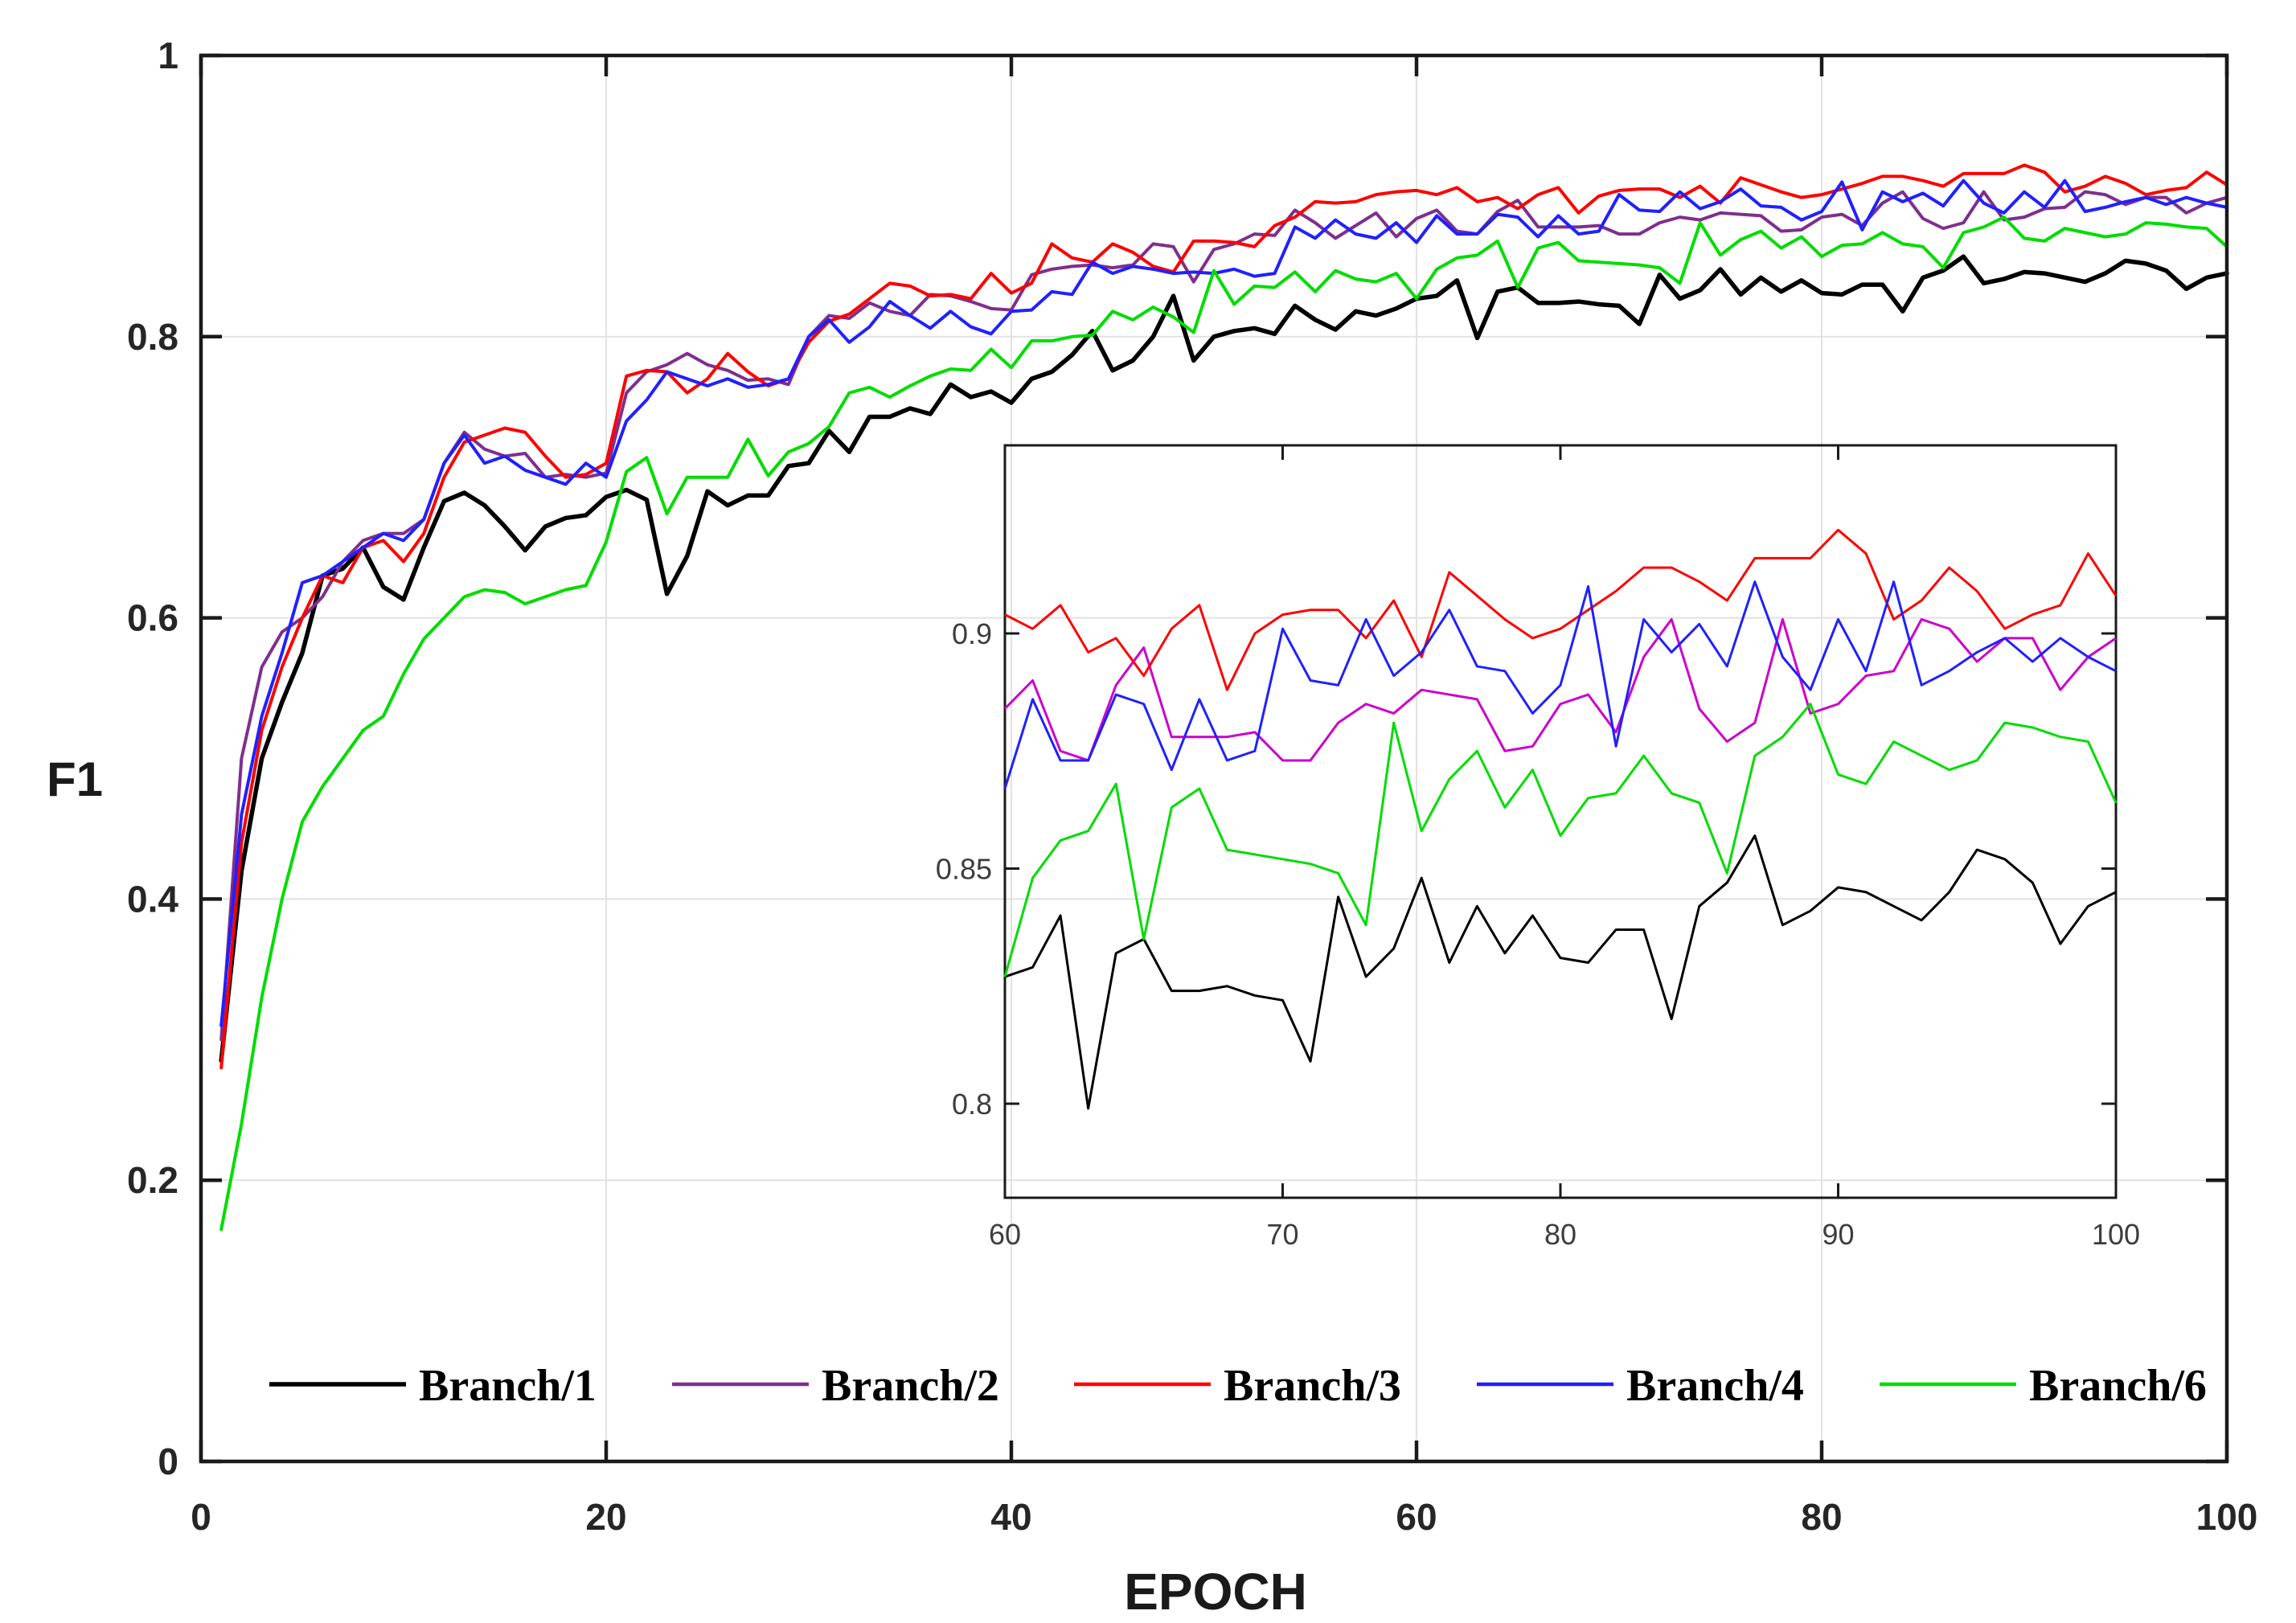 This screenshot has width=2296, height=1623. I want to click on x-tick-label: 0, so click(201, 1517).